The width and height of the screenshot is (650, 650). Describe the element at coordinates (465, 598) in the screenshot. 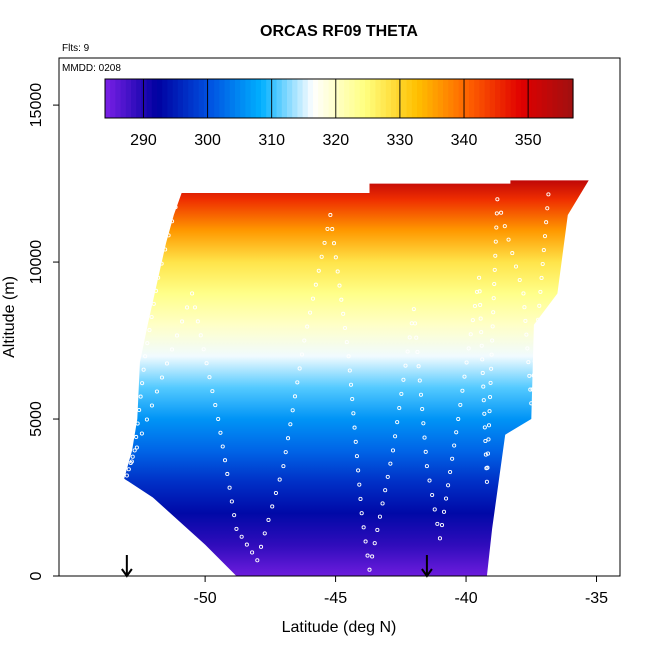

I see `x-tick-label: -40` at that location.